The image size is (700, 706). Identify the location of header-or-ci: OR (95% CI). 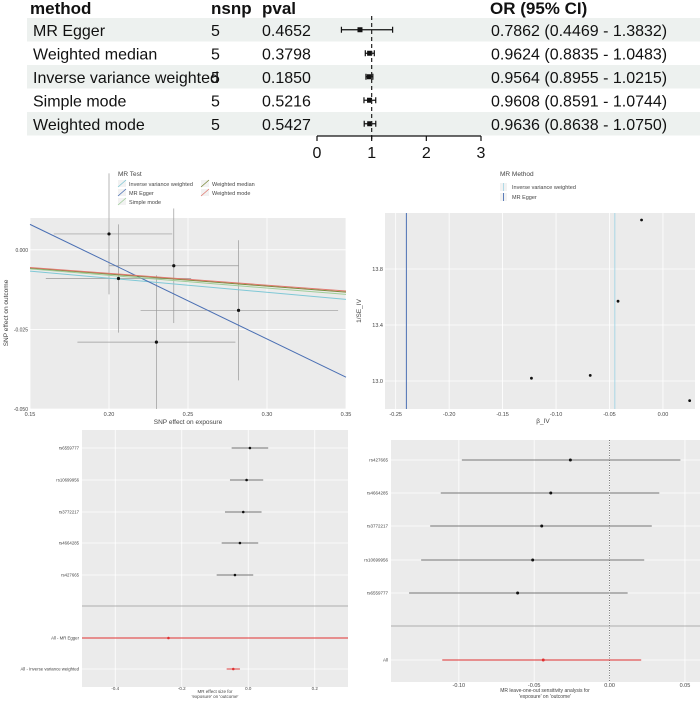
(538, 9).